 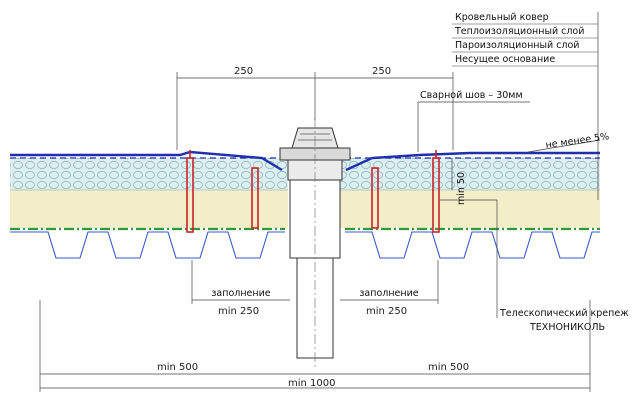 I want to click on insulation-upper-layer, so click(x=305, y=174).